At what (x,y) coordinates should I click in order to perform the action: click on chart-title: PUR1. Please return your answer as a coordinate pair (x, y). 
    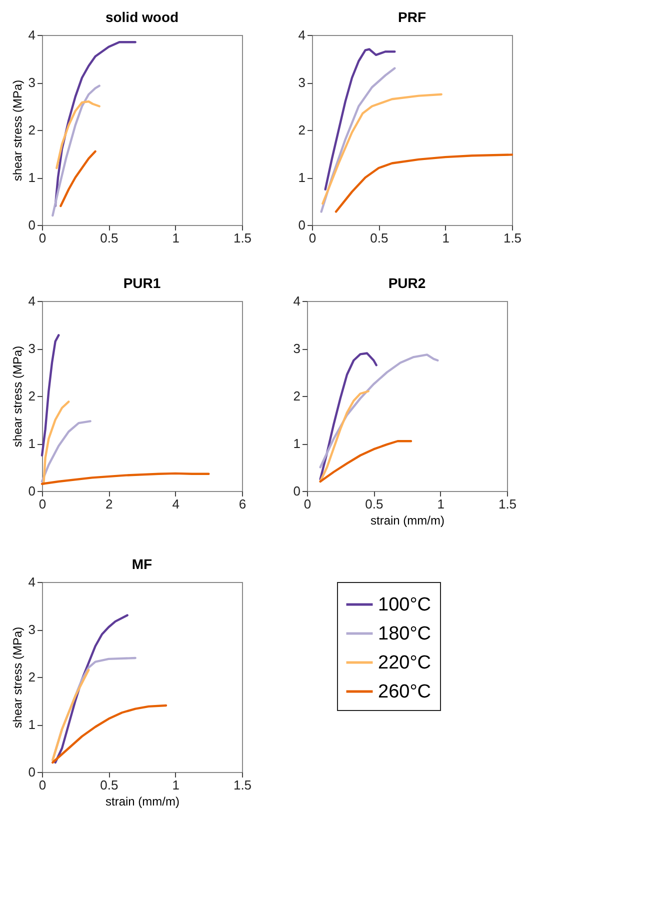
    Looking at the image, I should click on (142, 283).